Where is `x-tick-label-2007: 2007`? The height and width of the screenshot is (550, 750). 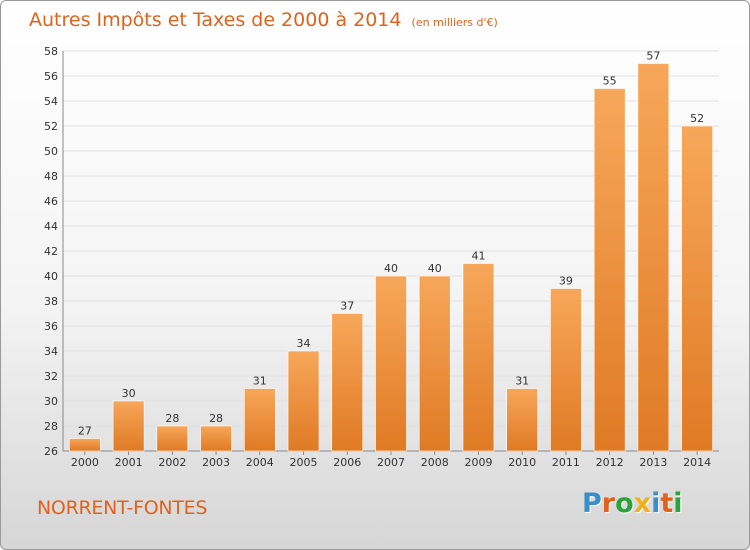
x-tick-label-2007: 2007 is located at coordinates (391, 462).